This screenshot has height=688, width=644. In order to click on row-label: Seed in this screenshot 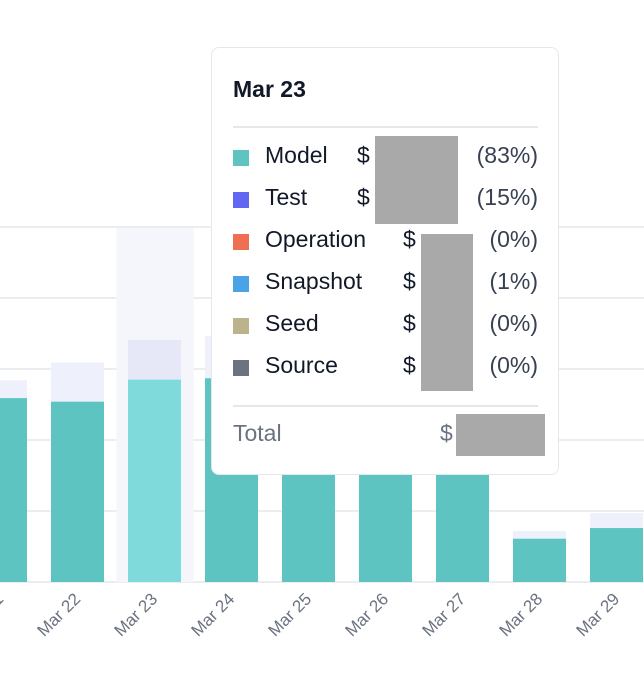, I will do `click(292, 323)`.